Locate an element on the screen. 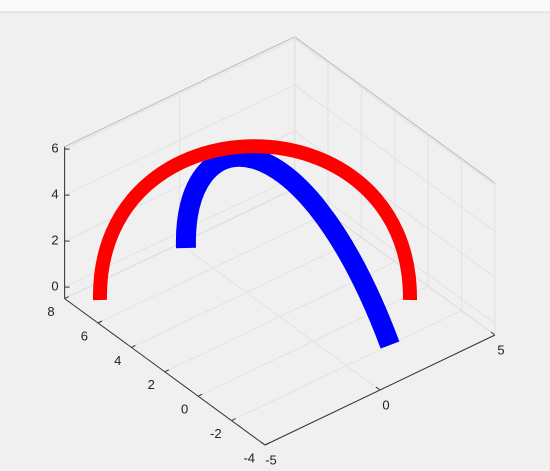 Image resolution: width=550 pixels, height=471 pixels. y-tick-label: 4 is located at coordinates (117, 360).